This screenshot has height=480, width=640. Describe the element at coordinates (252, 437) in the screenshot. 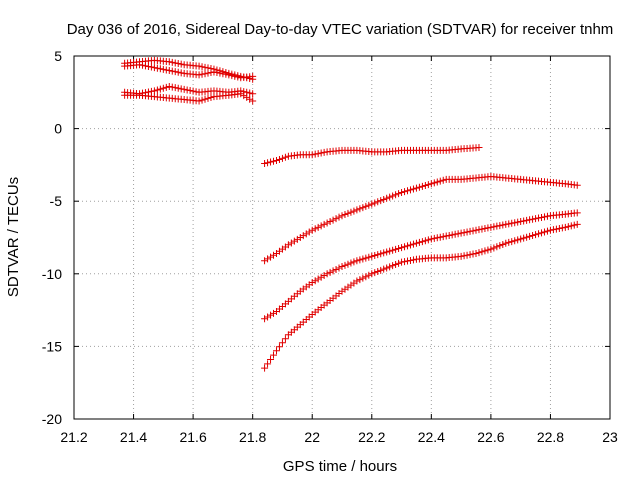

I see `x-tick-label: 21.8` at that location.